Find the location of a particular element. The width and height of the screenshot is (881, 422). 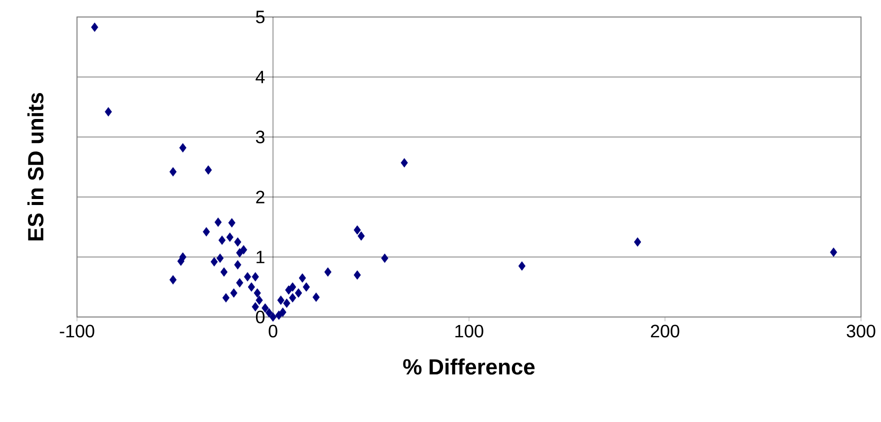

y-tick-label: 0 is located at coordinates (260, 317).